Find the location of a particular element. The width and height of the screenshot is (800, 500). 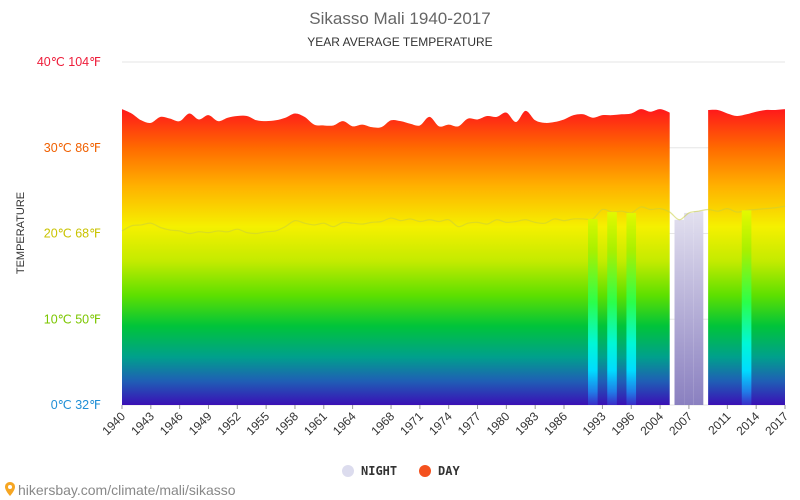

x-tick-label: 1993 is located at coordinates (594, 423).